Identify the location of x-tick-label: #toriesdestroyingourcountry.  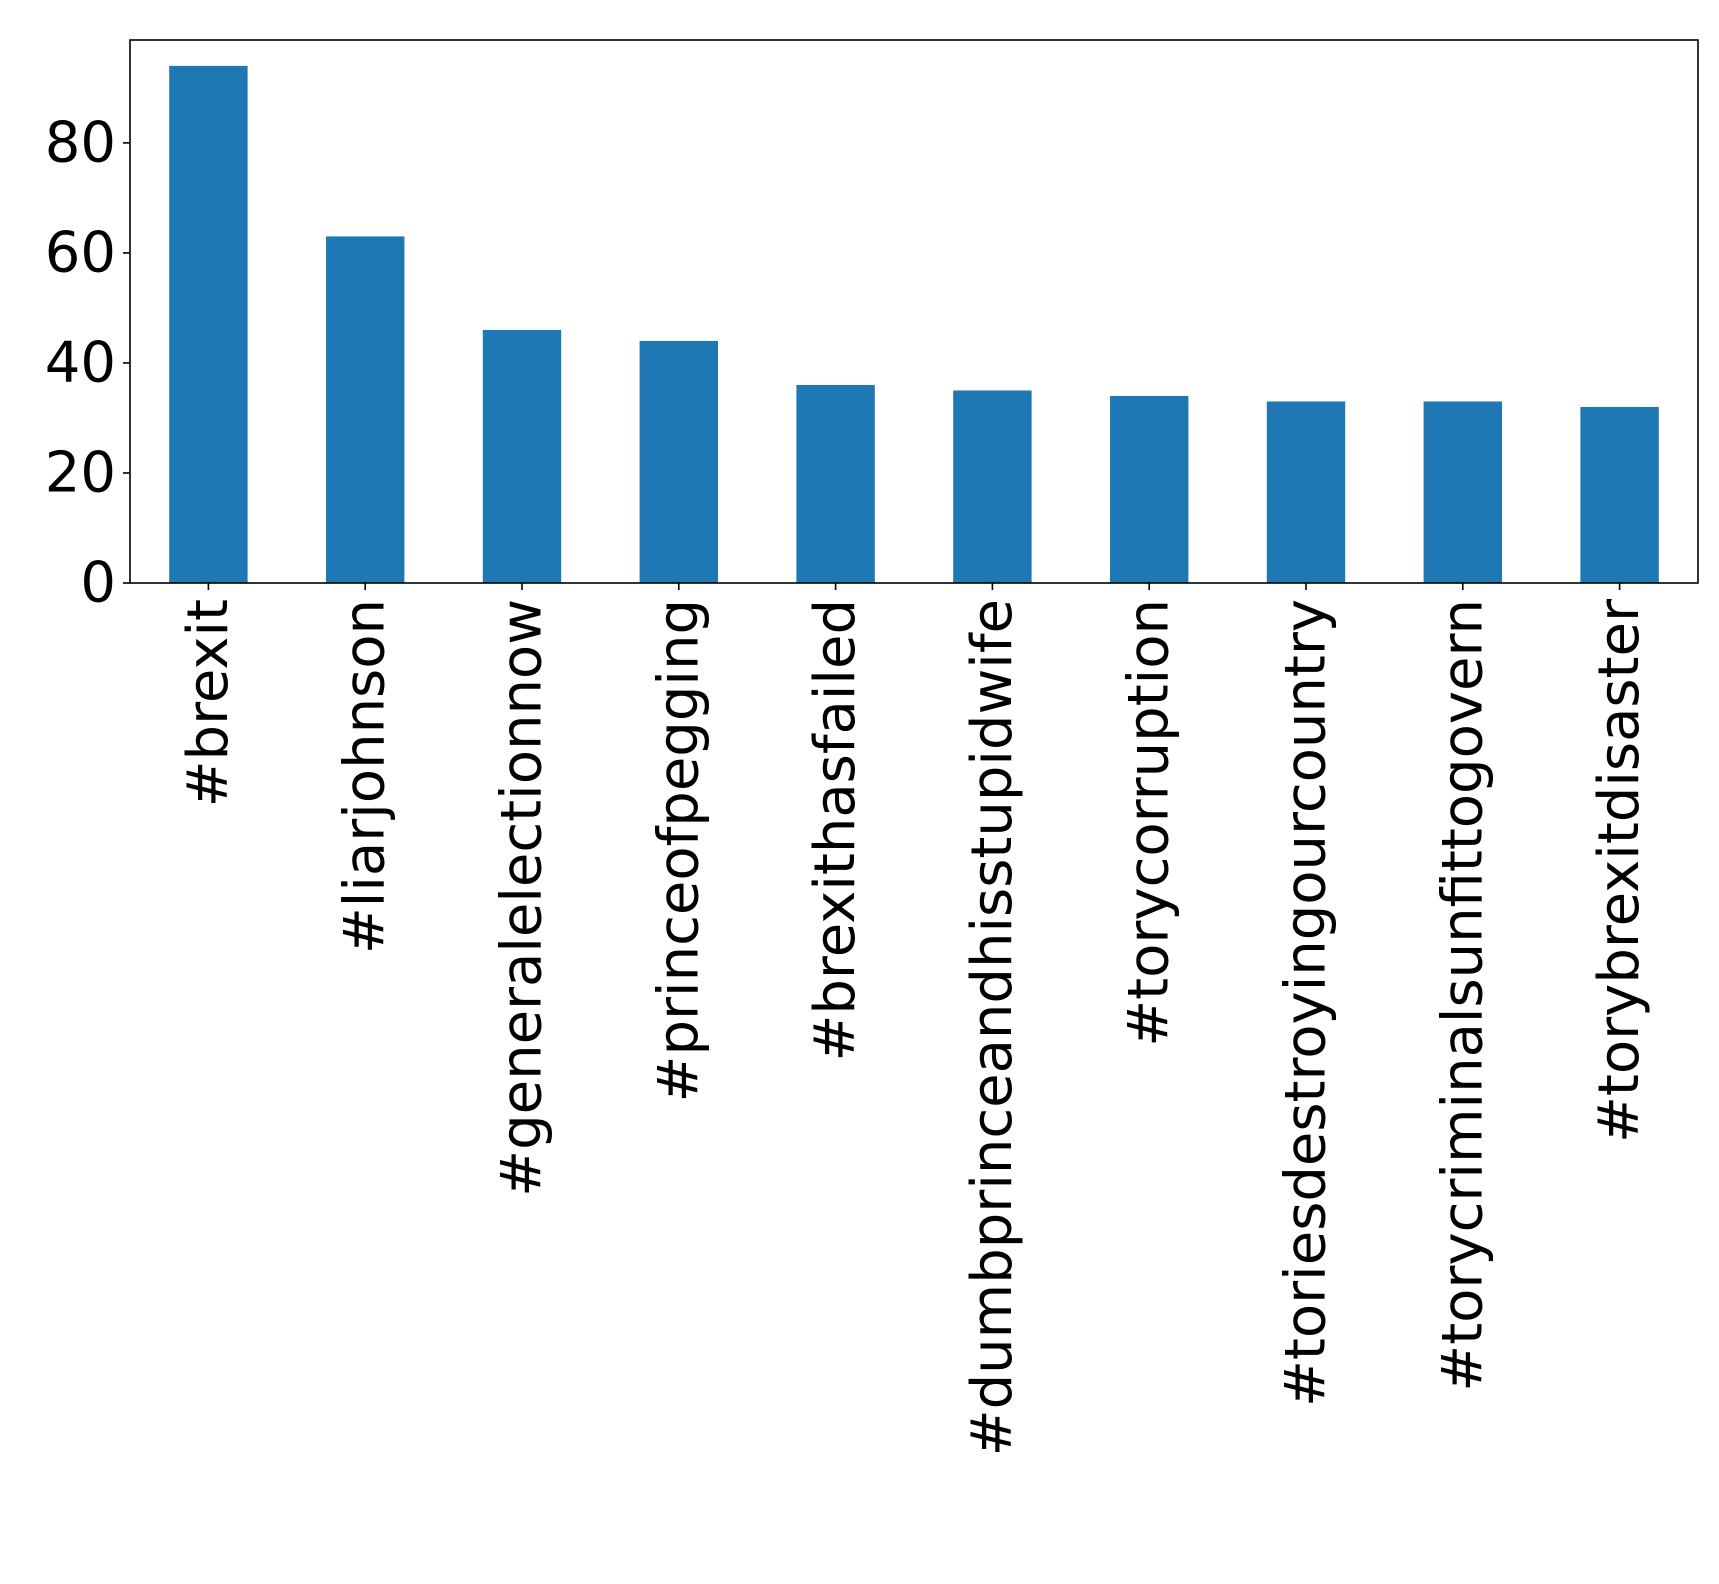
(1306, 1003).